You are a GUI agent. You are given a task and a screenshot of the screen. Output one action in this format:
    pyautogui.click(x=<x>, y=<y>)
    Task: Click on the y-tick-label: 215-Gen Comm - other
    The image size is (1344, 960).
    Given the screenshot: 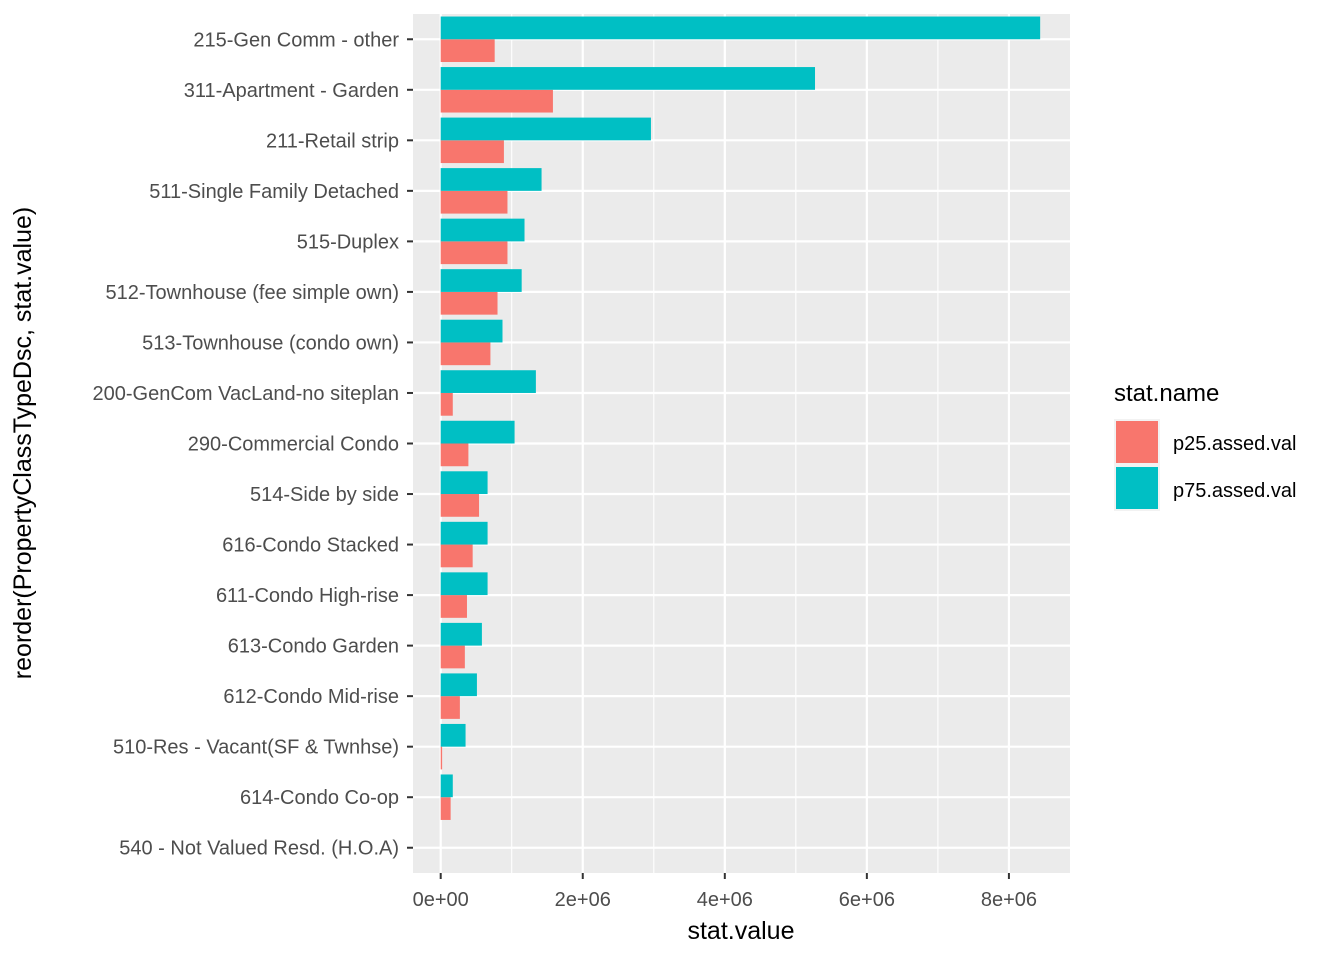 What is the action you would take?
    pyautogui.click(x=296, y=40)
    